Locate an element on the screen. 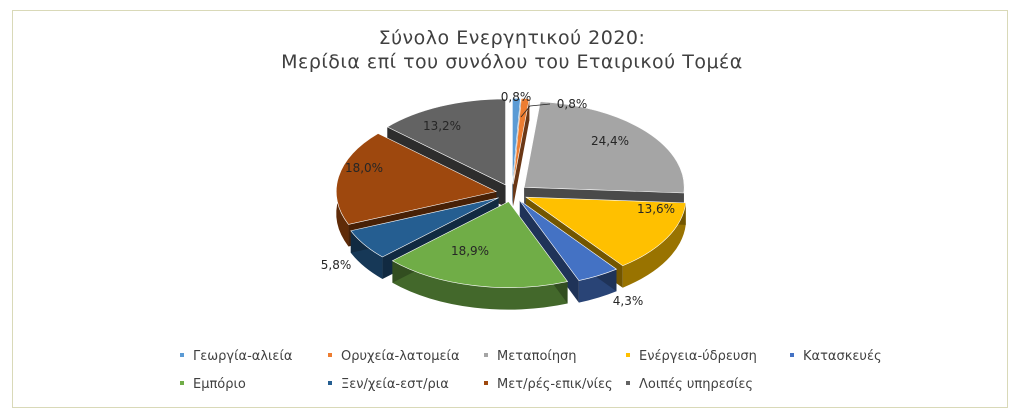 This screenshot has width=1024, height=417. legend-item-9: Λοιπές υπηρεσίες is located at coordinates (689, 384).